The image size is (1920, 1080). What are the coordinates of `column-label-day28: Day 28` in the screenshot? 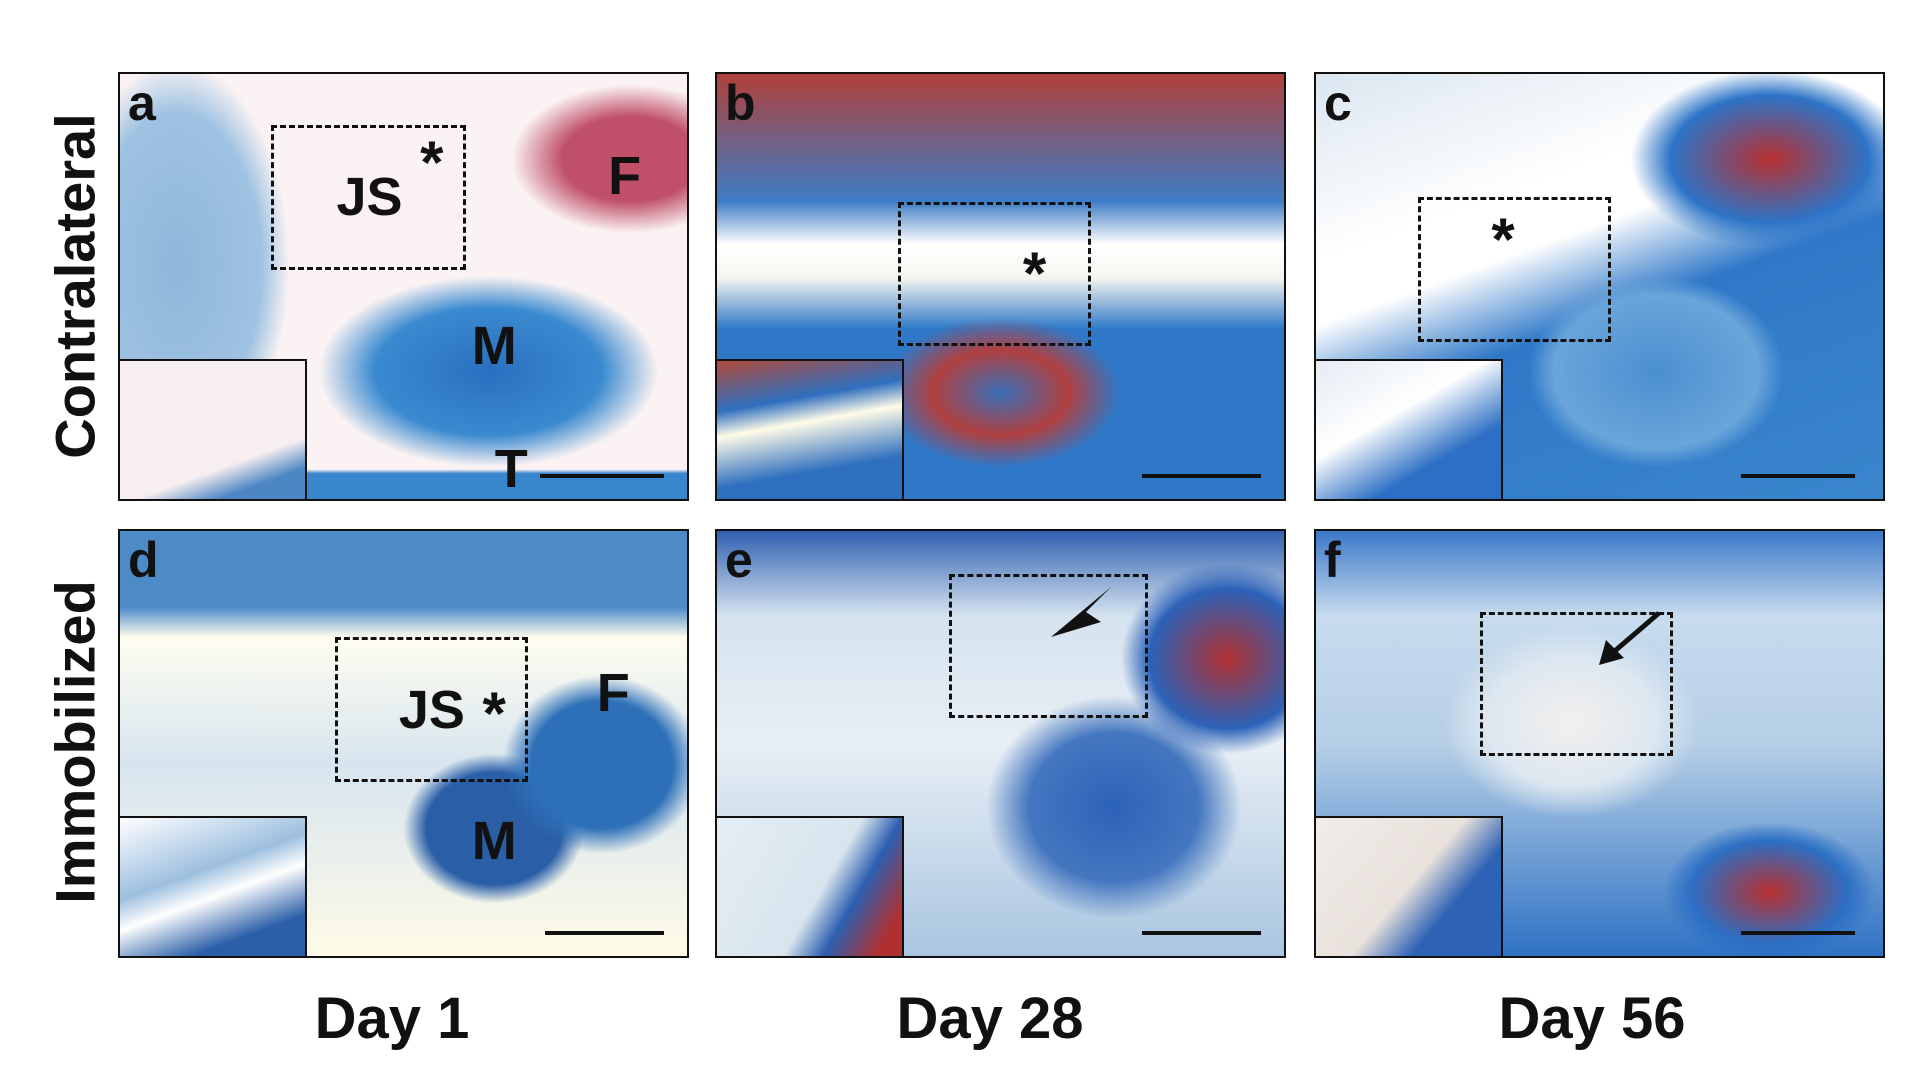 It's located at (990, 1018).